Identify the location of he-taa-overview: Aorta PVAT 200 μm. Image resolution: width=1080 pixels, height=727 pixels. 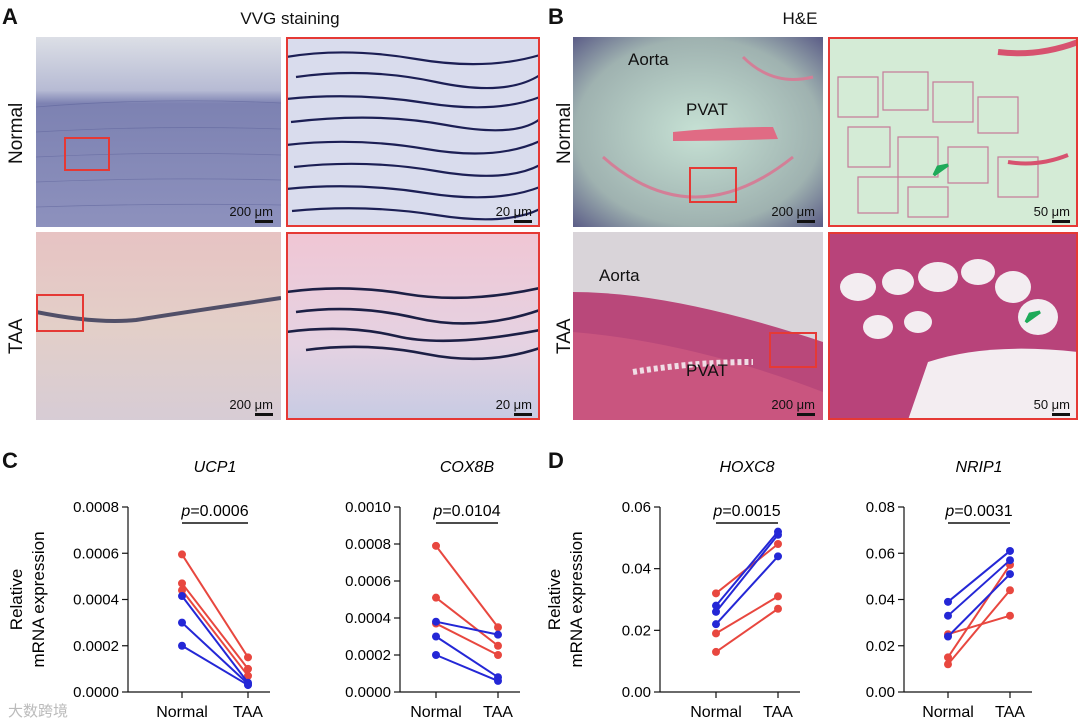
(698, 326).